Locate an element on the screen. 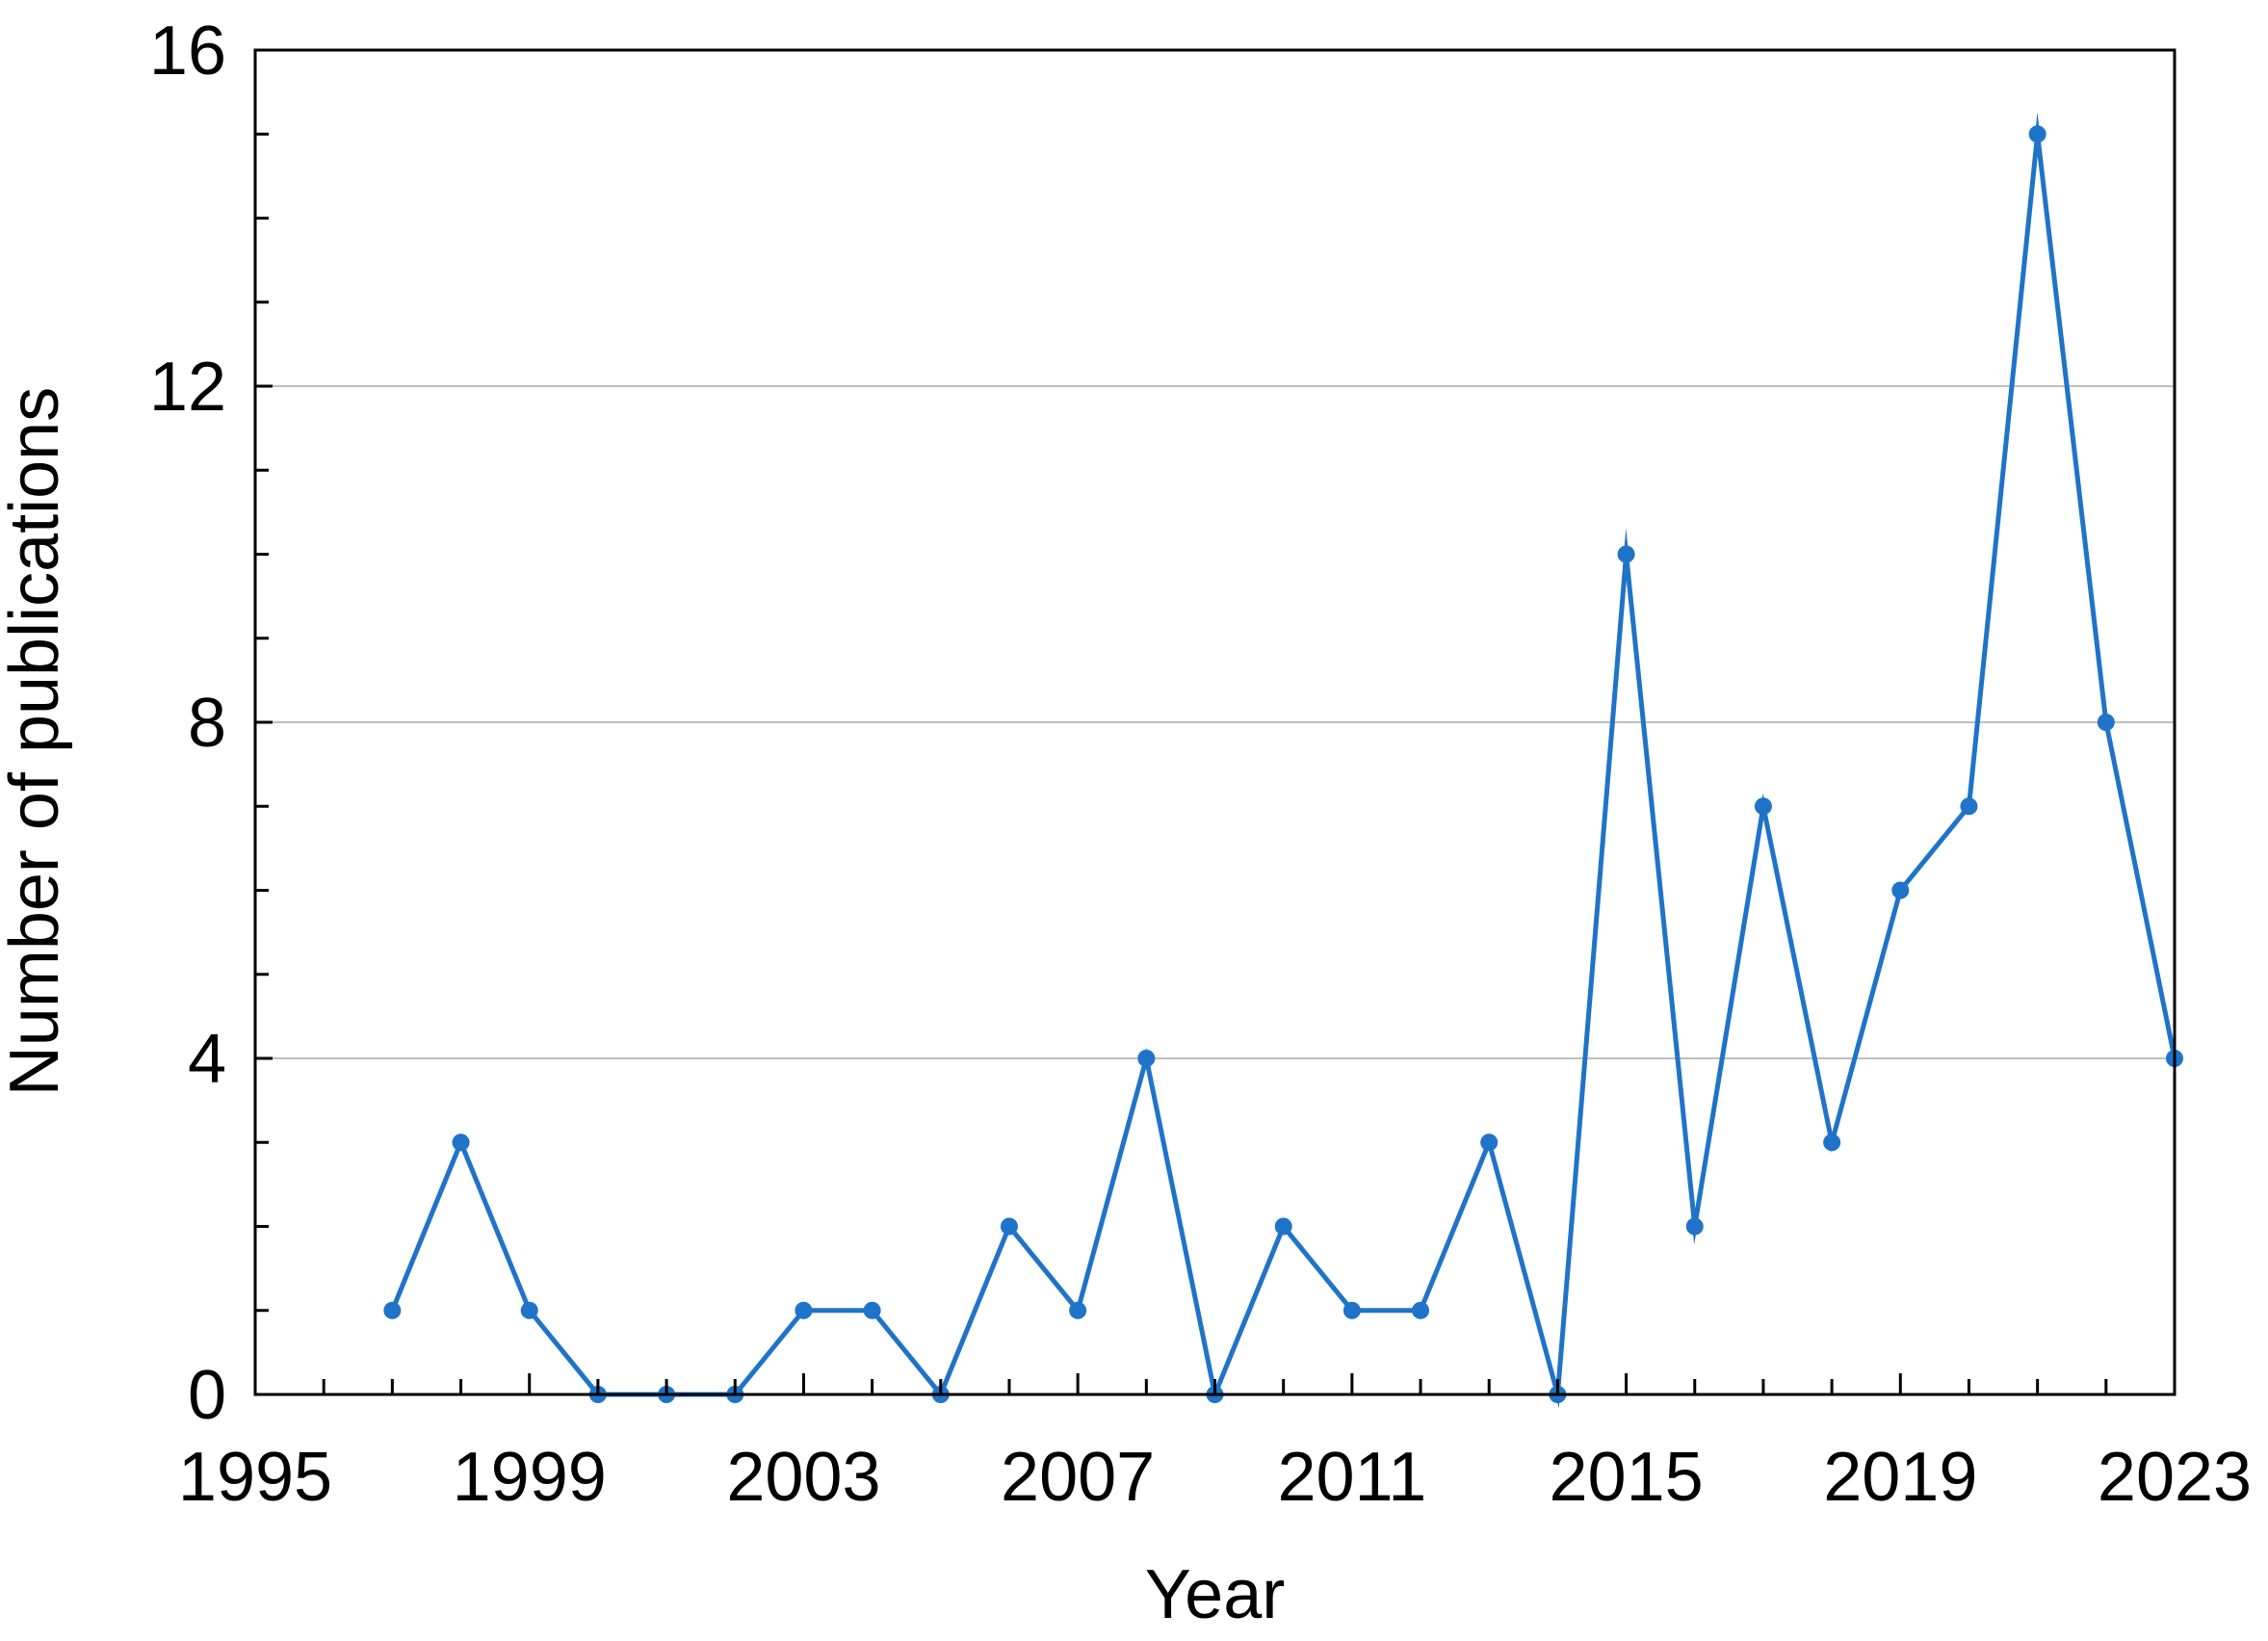 Image resolution: width=2268 pixels, height=1641 pixels. data-point-2011 is located at coordinates (1352, 1310).